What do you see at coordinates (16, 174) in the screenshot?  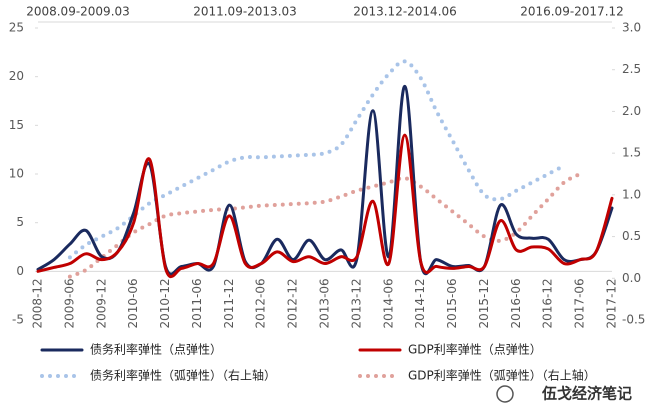 I see `y-tick-label: 10` at bounding box center [16, 174].